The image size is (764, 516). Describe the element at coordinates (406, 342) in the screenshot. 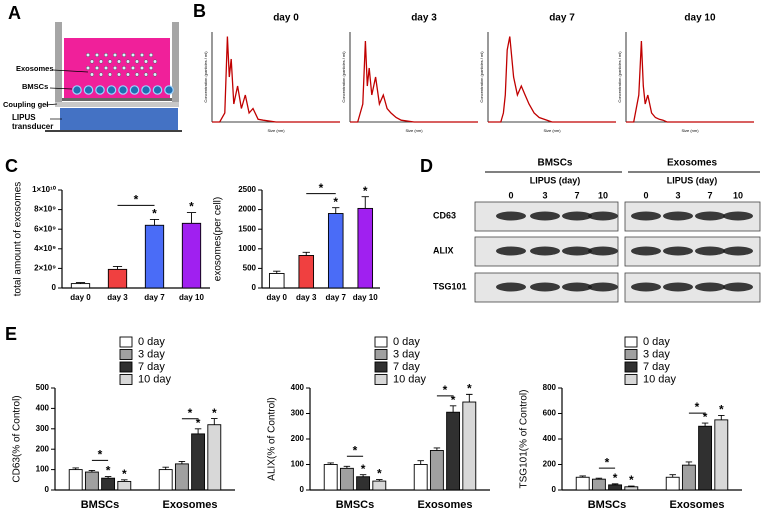

I see `legend-label: 0 day` at that location.